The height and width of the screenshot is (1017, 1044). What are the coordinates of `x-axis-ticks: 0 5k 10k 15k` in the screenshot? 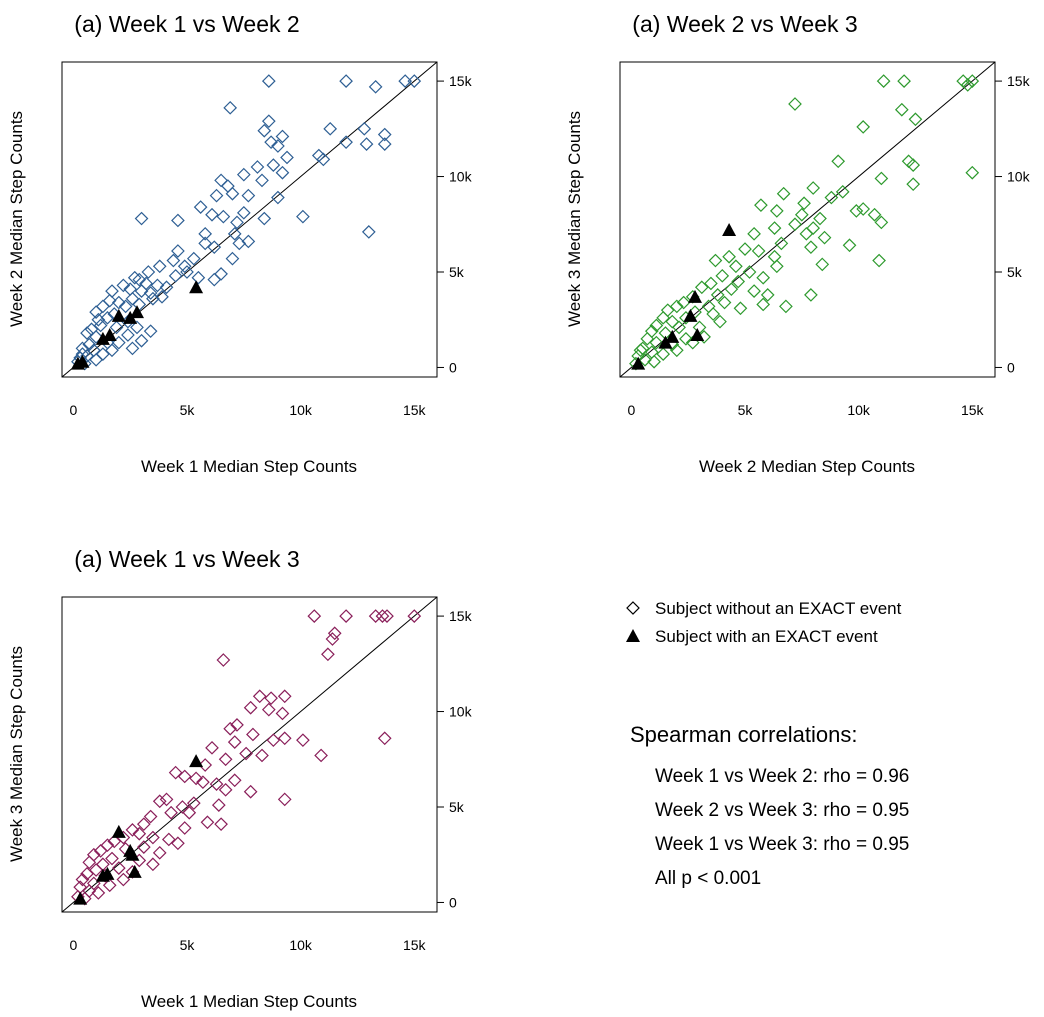 It's located at (247, 410).